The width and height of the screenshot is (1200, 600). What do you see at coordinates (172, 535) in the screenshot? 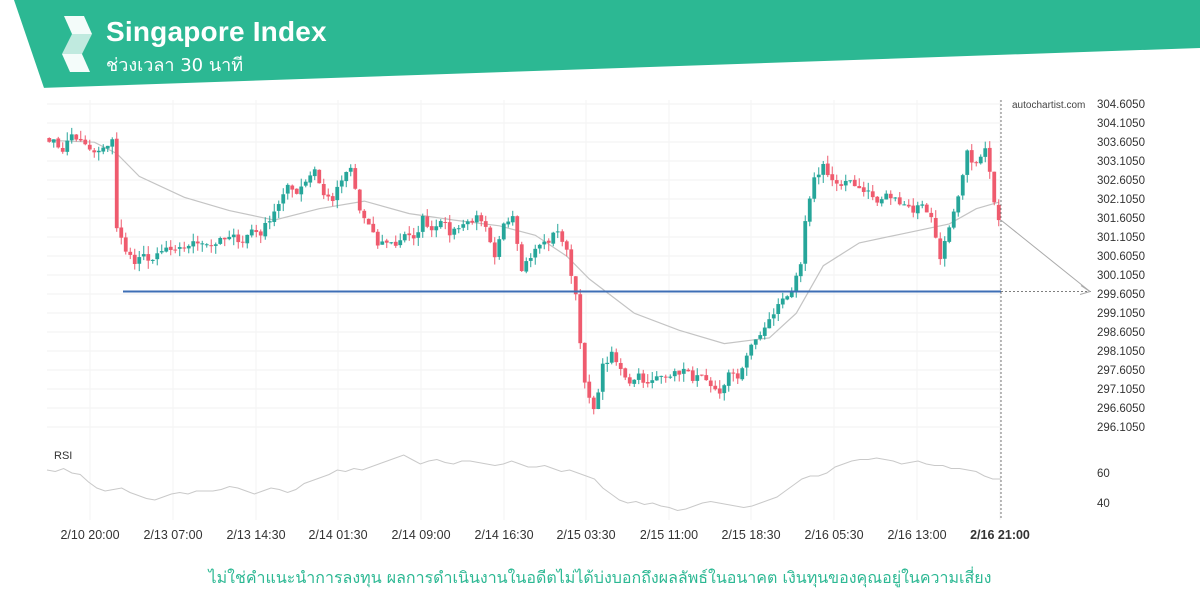
I see `x-tick-label: 2/13 07:00` at bounding box center [172, 535].